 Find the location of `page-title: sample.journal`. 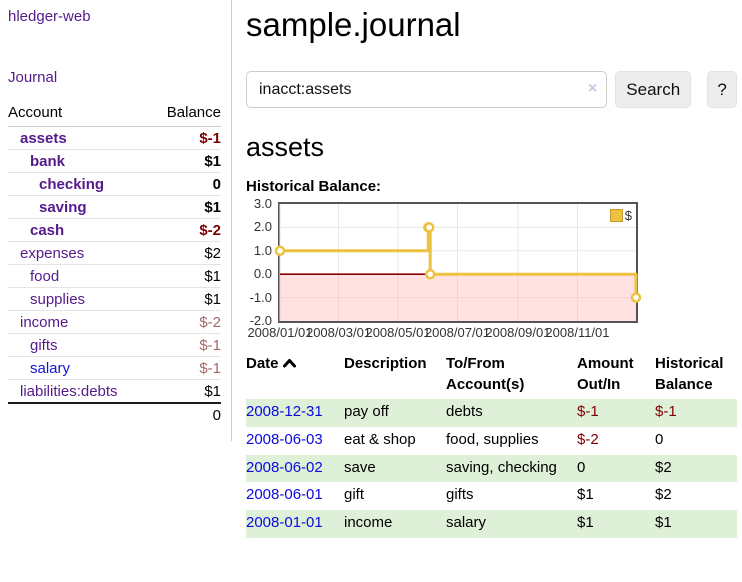

page-title: sample.journal is located at coordinates (353, 24).